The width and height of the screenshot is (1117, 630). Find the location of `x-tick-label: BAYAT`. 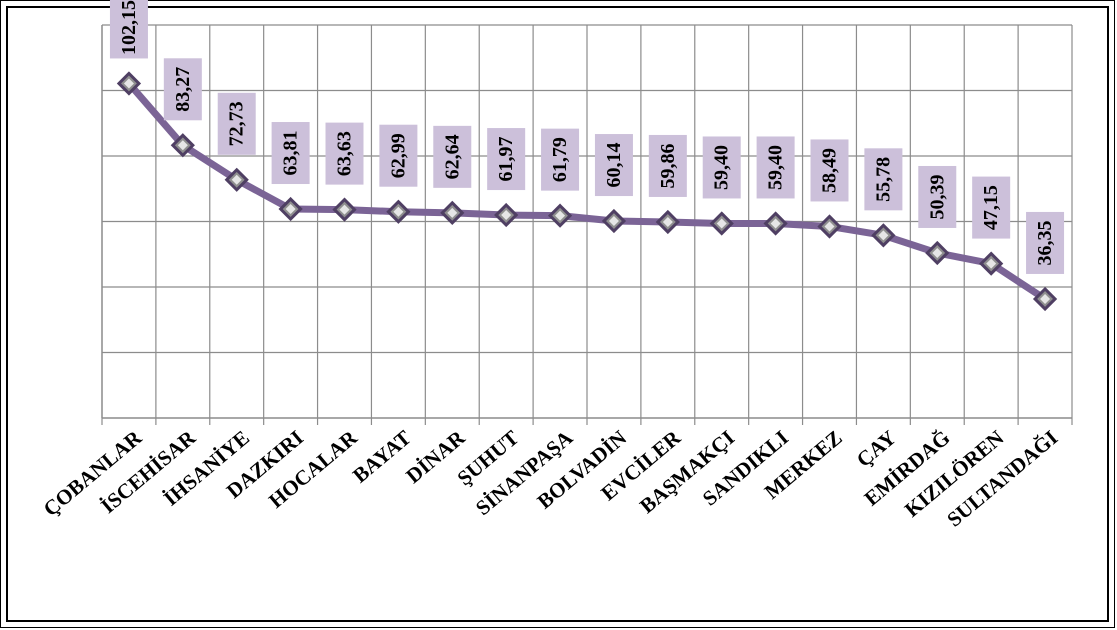

x-tick-label: BAYAT is located at coordinates (382, 456).